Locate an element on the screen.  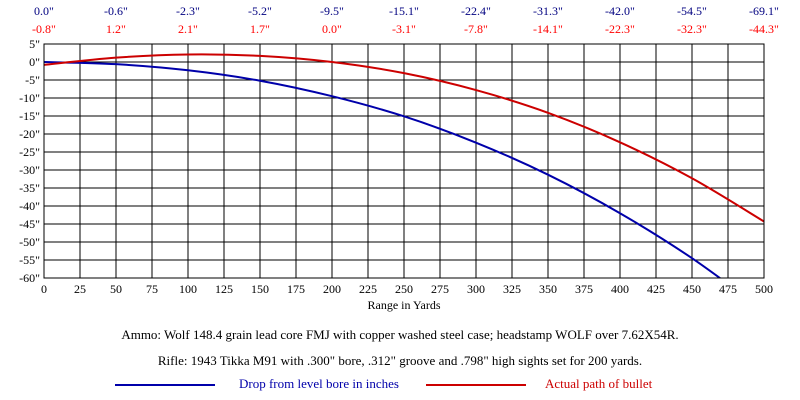
top-drop-label: -9.5" is located at coordinates (332, 11).